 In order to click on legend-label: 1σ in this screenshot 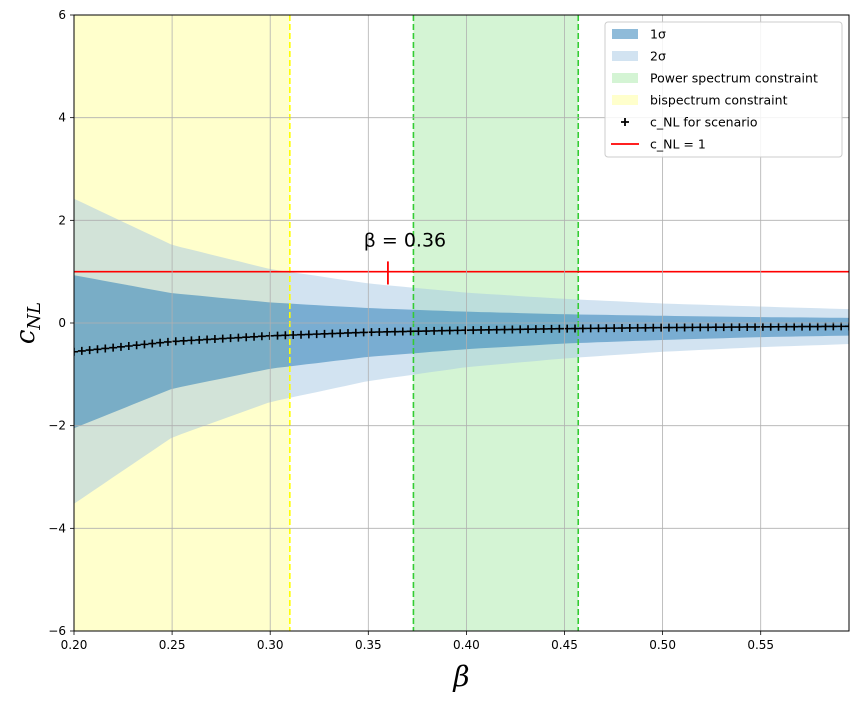, I will do `click(658, 34)`.